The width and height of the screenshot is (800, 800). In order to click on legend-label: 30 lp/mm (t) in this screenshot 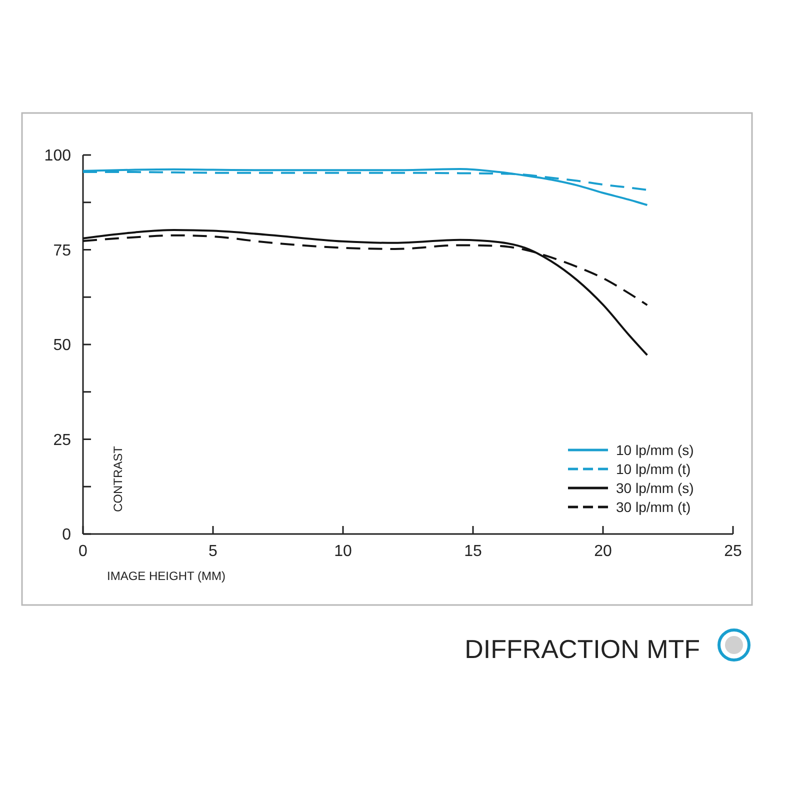, I will do `click(653, 506)`.